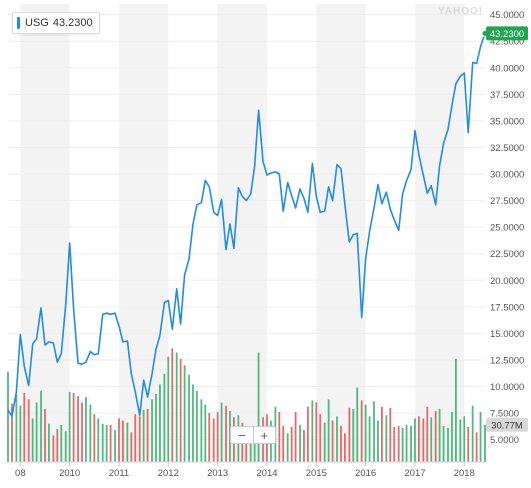  I want to click on legend-price: 43.2300, so click(72, 23).